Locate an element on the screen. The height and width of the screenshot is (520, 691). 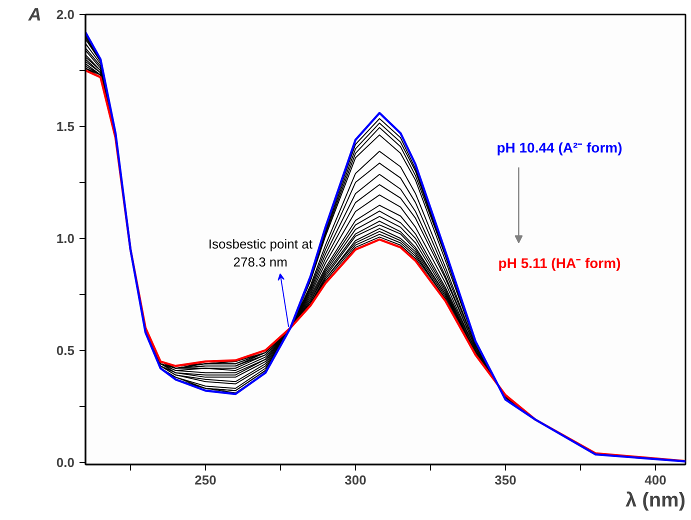
y-tick-label: 2.0 is located at coordinates (65, 14).